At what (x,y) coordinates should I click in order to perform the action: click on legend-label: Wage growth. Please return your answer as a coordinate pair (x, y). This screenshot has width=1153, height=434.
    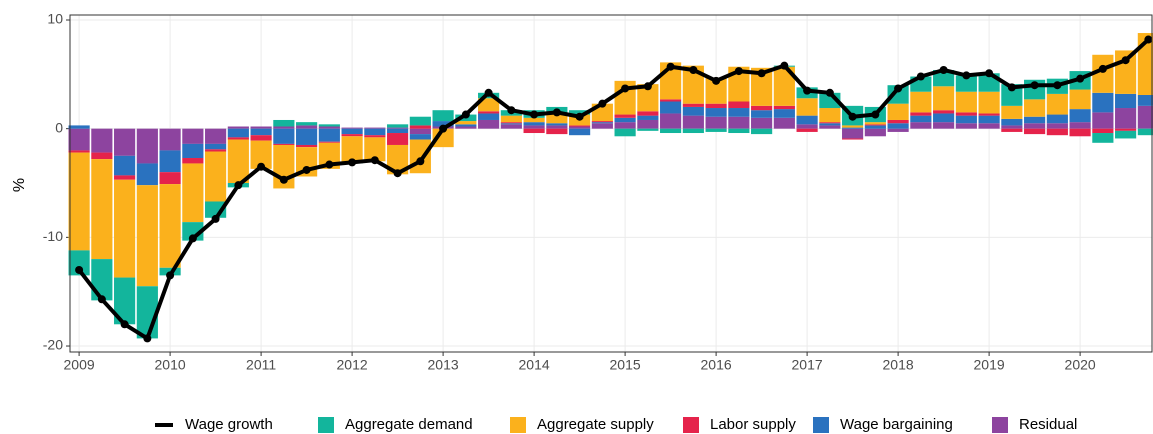
    Looking at the image, I should click on (229, 424).